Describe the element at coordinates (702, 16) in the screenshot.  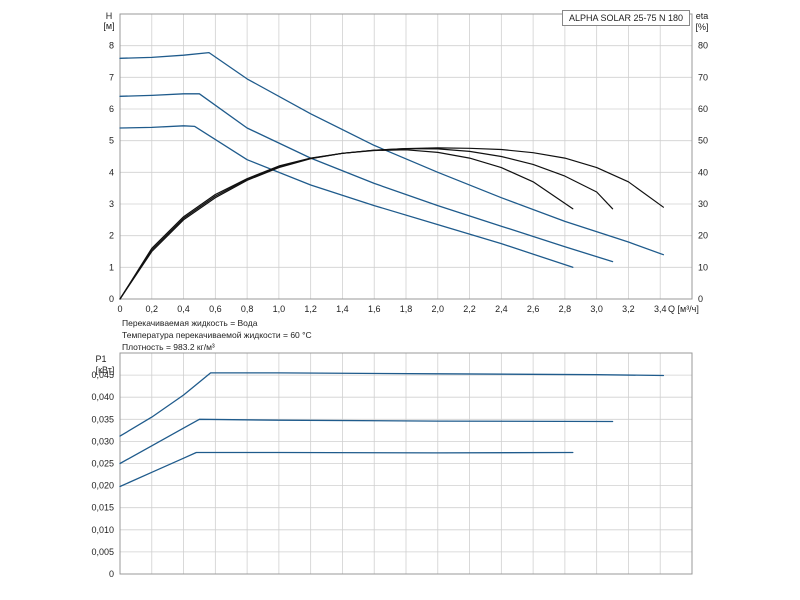
I see `y2-axis-title: eta` at that location.